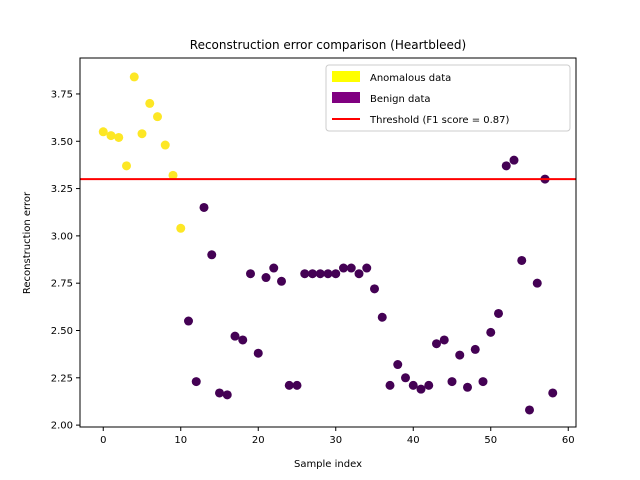  Describe the element at coordinates (346, 76) in the screenshot. I see `legend-swatch-anomalous-data` at that location.